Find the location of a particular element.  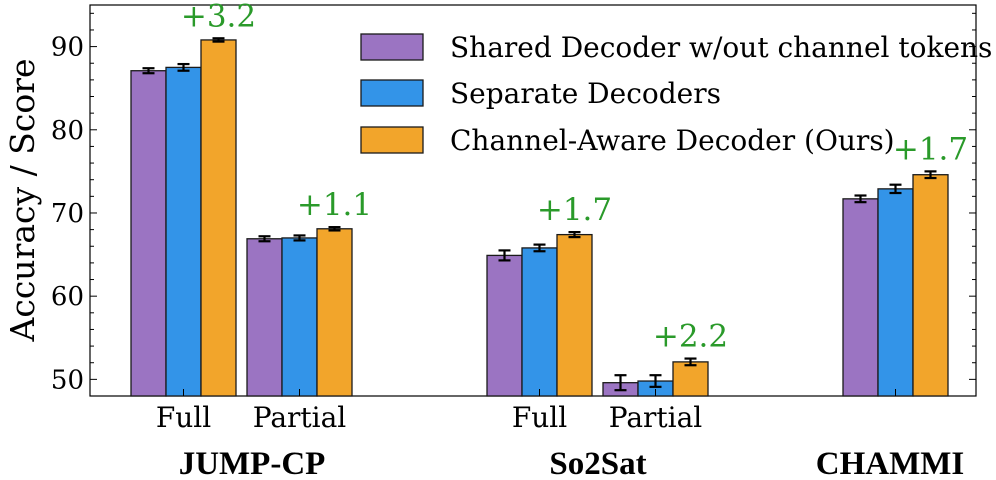

y-tick-label: 90 is located at coordinates (67, 48).